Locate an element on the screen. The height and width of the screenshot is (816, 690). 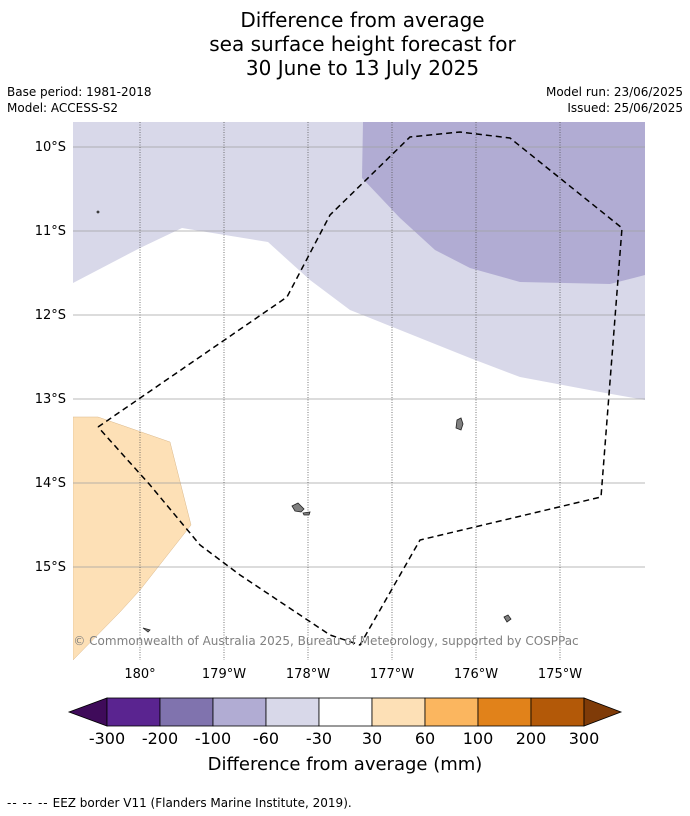
lat-labels: 10°S 11°S 12°S 13°S 14°S 15°S is located at coordinates (50, 357).